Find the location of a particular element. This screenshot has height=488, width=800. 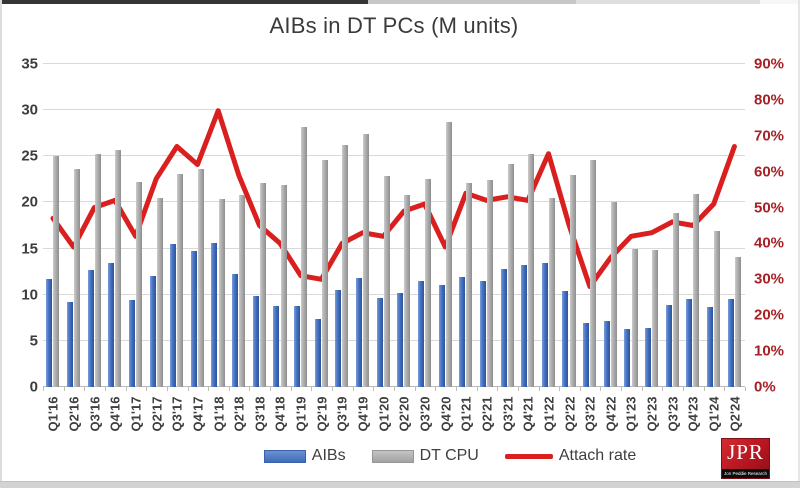

pct-tick-label: 90% is located at coordinates (769, 64).